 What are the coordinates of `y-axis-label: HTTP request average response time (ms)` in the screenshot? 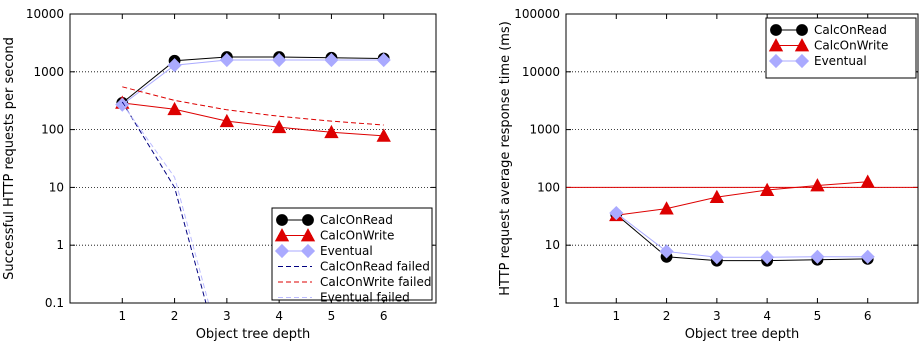 It's located at (505, 158).